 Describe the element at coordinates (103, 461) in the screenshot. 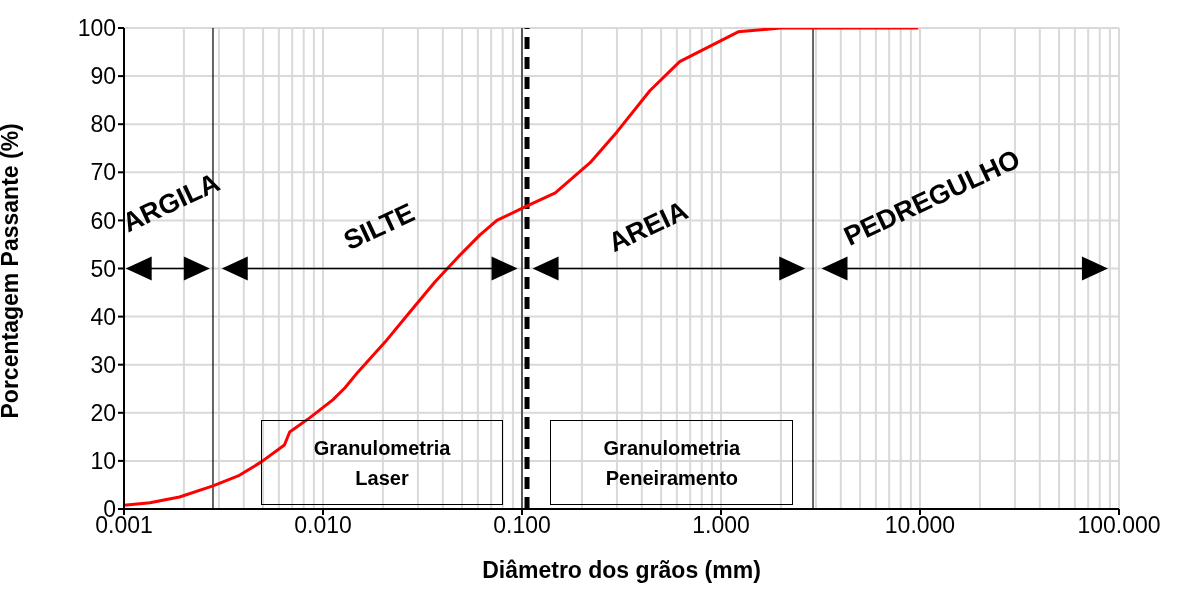

I see `y-tick-label: 10` at that location.